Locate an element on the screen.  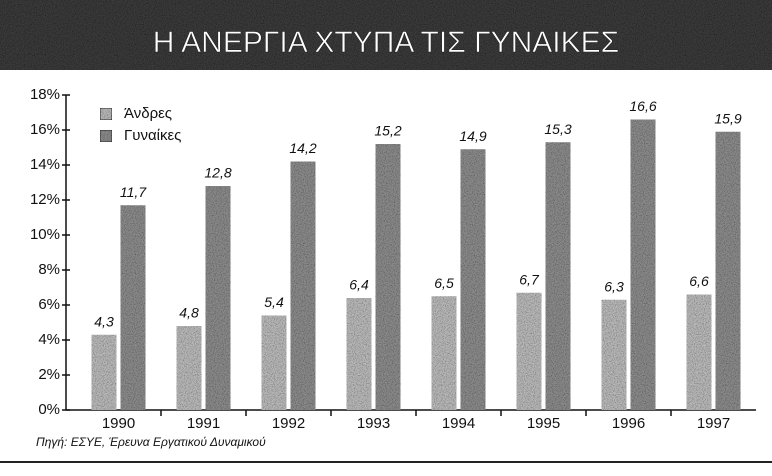
value-label: 12,8 is located at coordinates (217, 173).